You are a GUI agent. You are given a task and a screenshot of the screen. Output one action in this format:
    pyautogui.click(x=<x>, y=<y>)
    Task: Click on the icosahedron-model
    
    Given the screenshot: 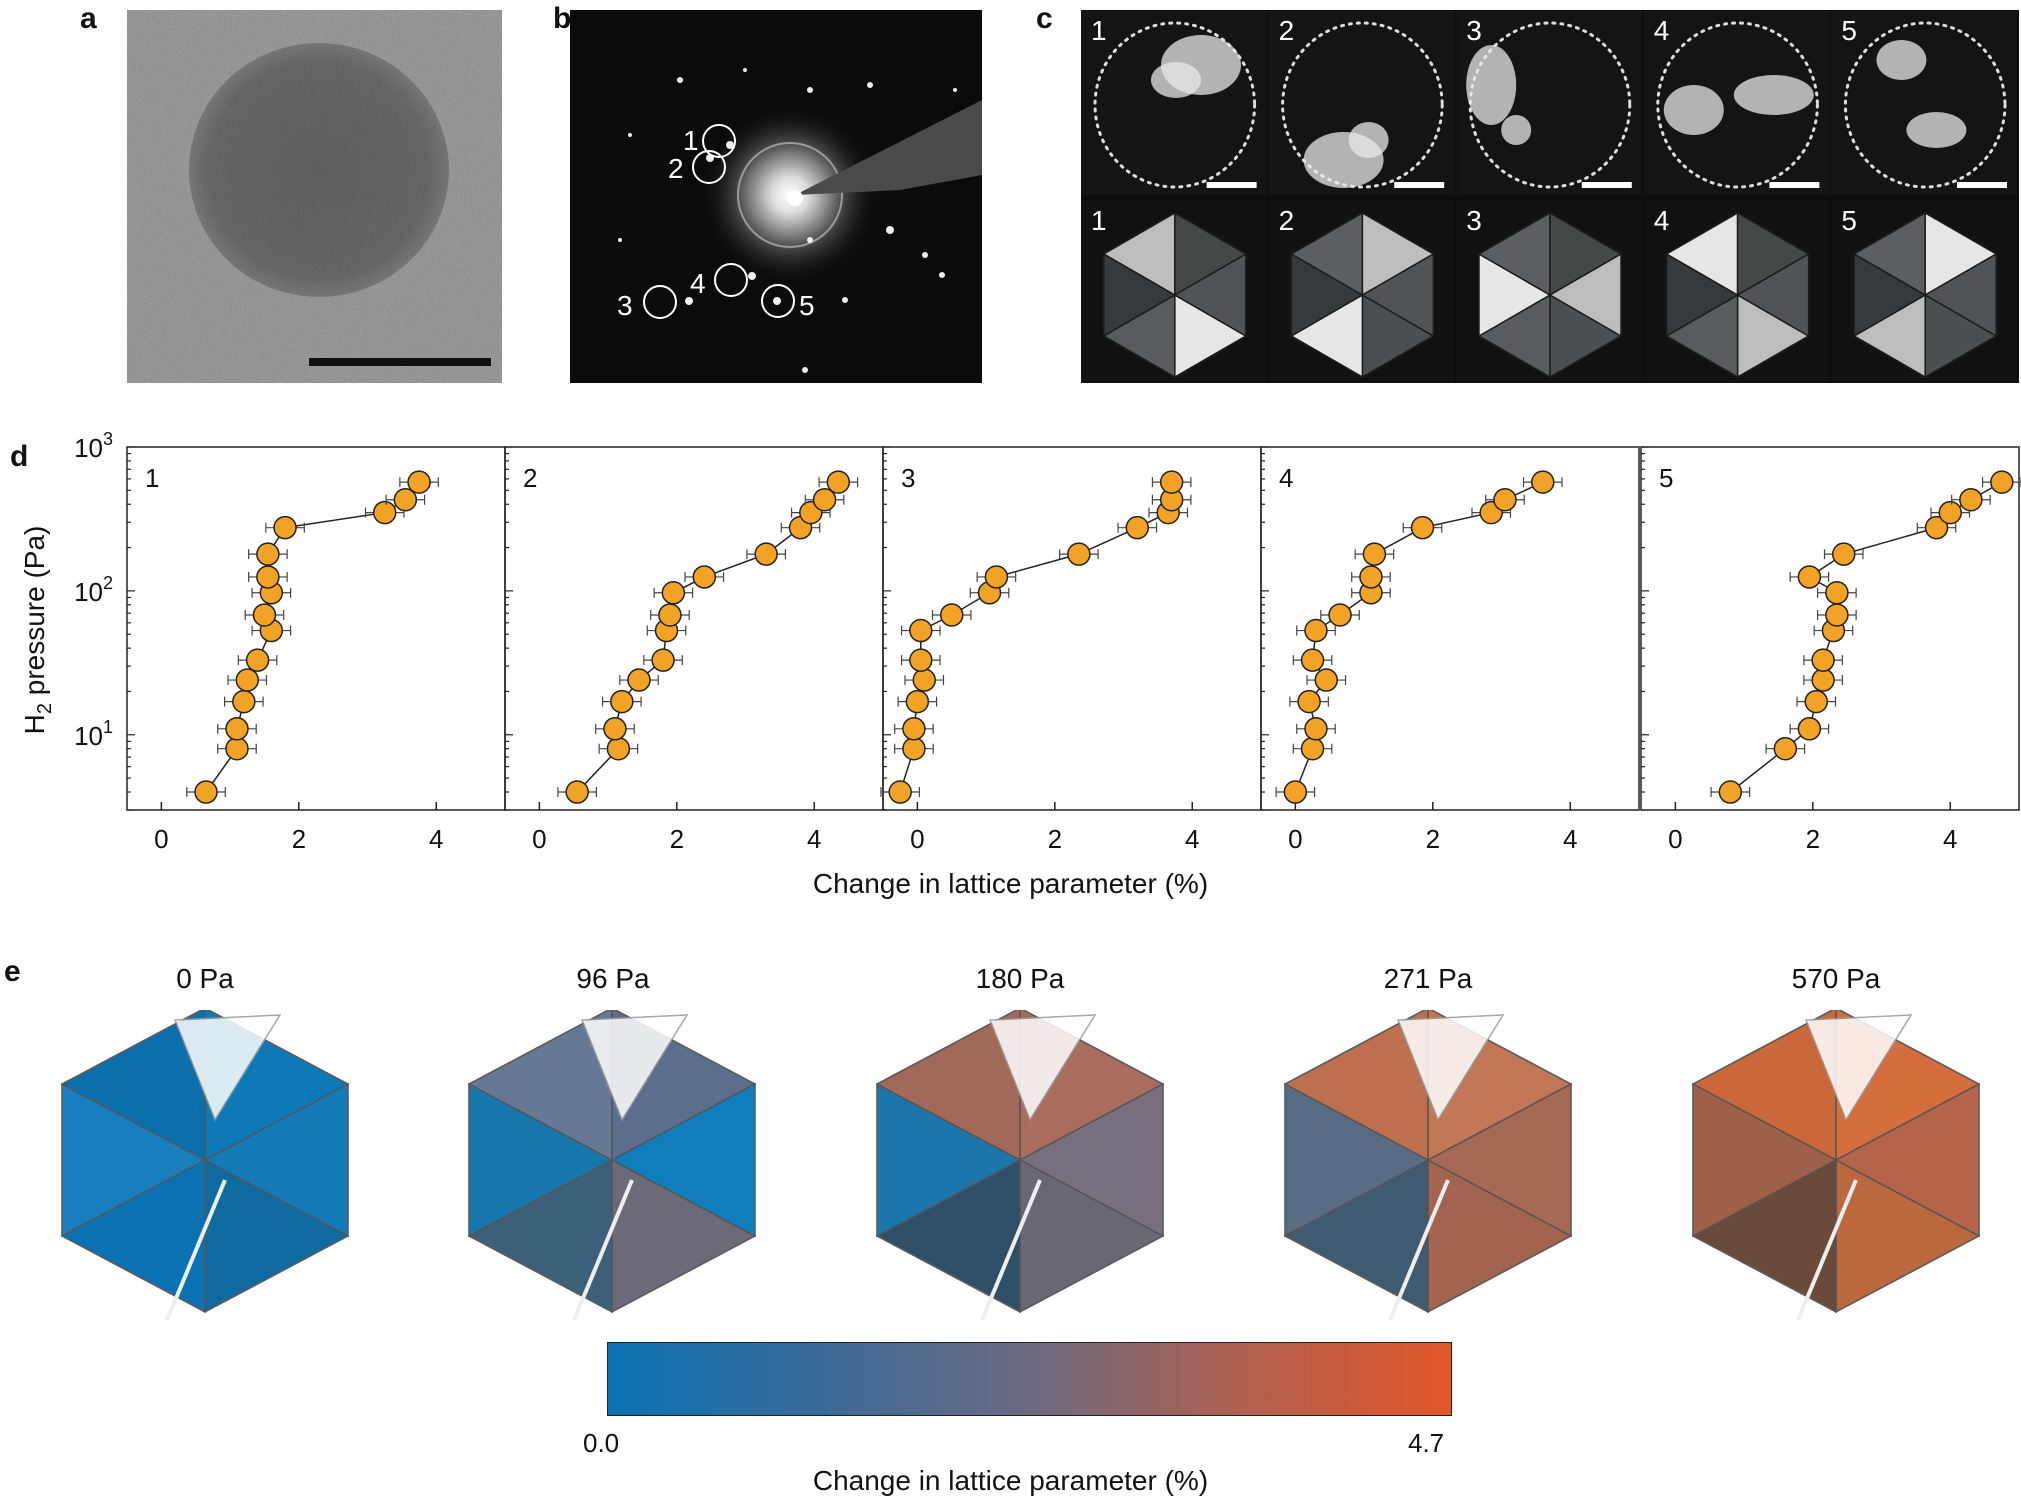 What is the action you would take?
    pyautogui.click(x=1836, y=1165)
    